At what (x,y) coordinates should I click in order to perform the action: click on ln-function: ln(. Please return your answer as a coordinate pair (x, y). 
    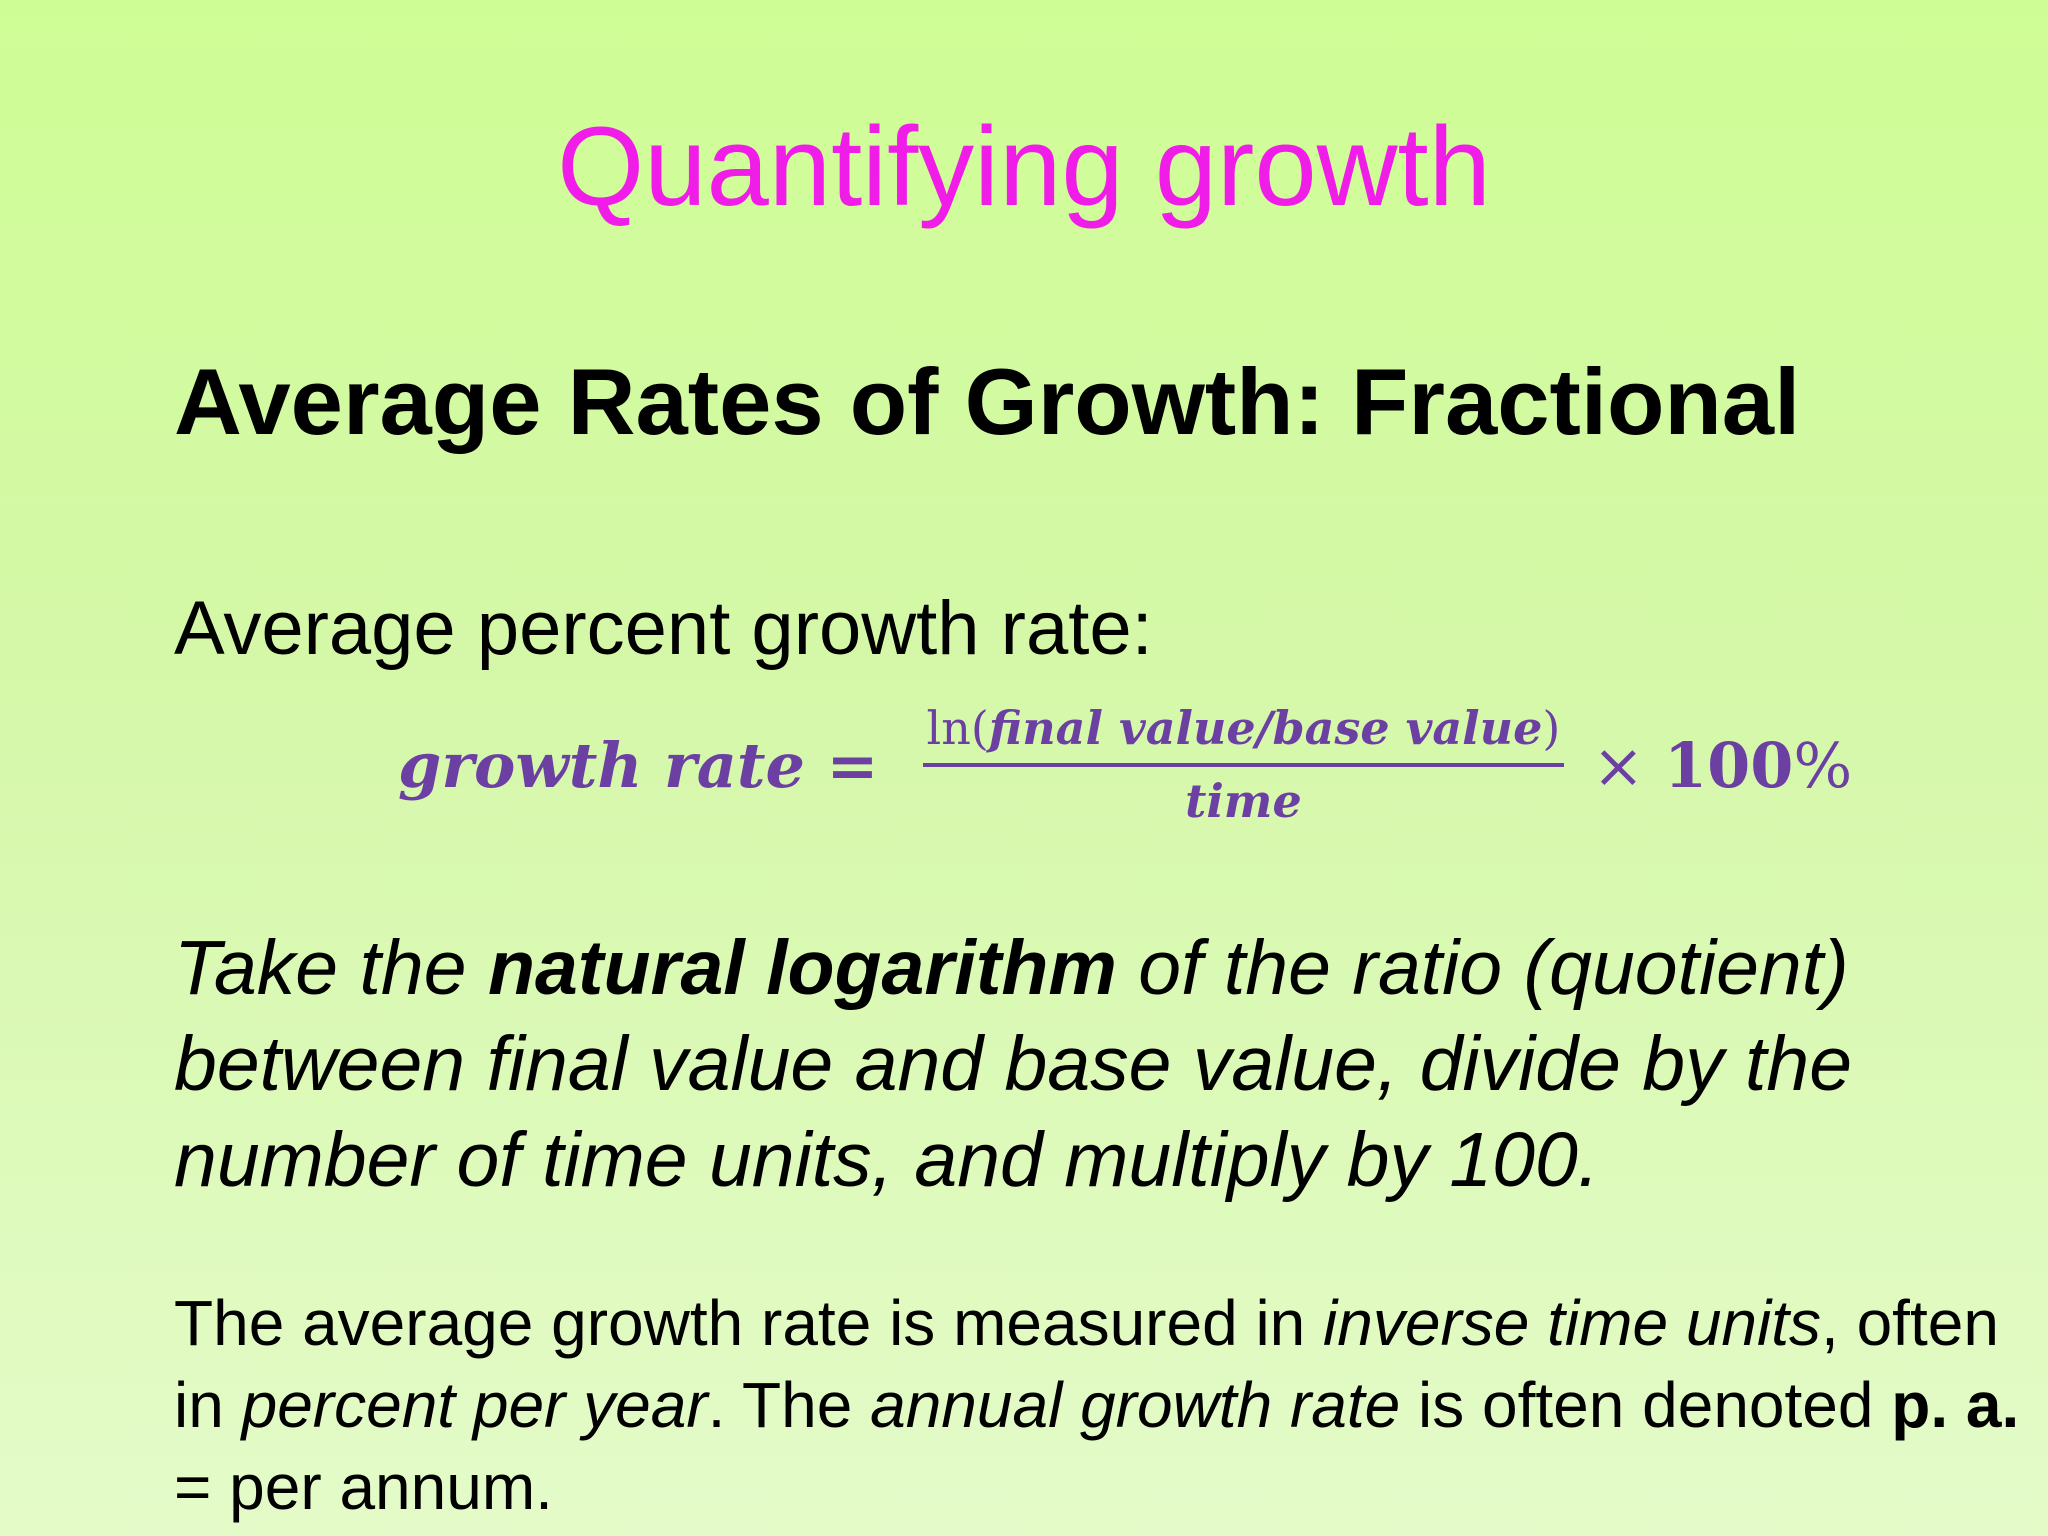
    Looking at the image, I should click on (957, 728).